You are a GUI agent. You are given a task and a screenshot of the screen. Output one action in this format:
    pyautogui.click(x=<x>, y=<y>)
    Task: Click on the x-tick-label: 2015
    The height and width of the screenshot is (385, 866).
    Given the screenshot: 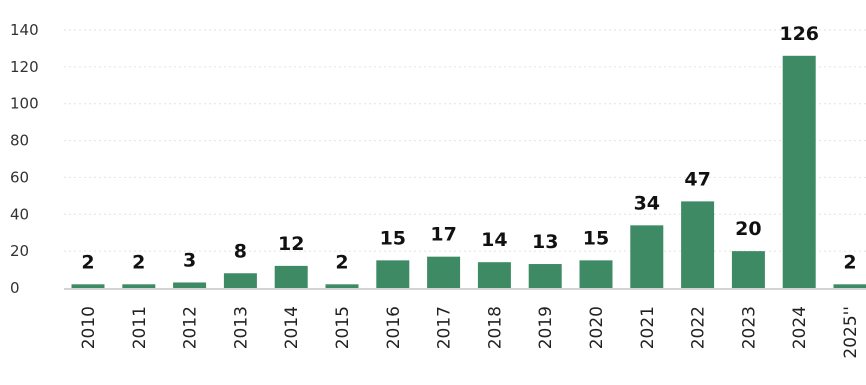 What is the action you would take?
    pyautogui.click(x=343, y=327)
    